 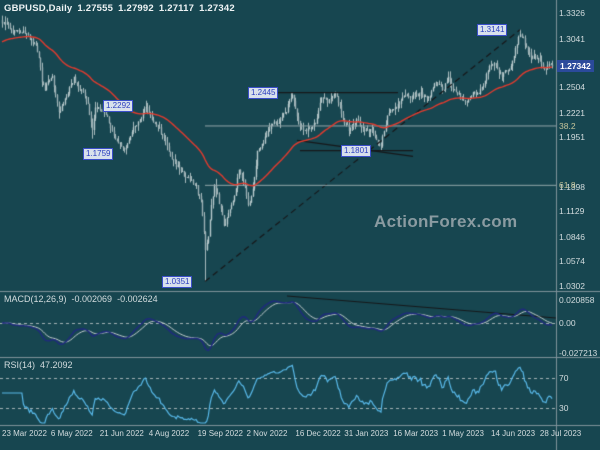 I want to click on price-axis-label: 1.0302, so click(x=572, y=285).